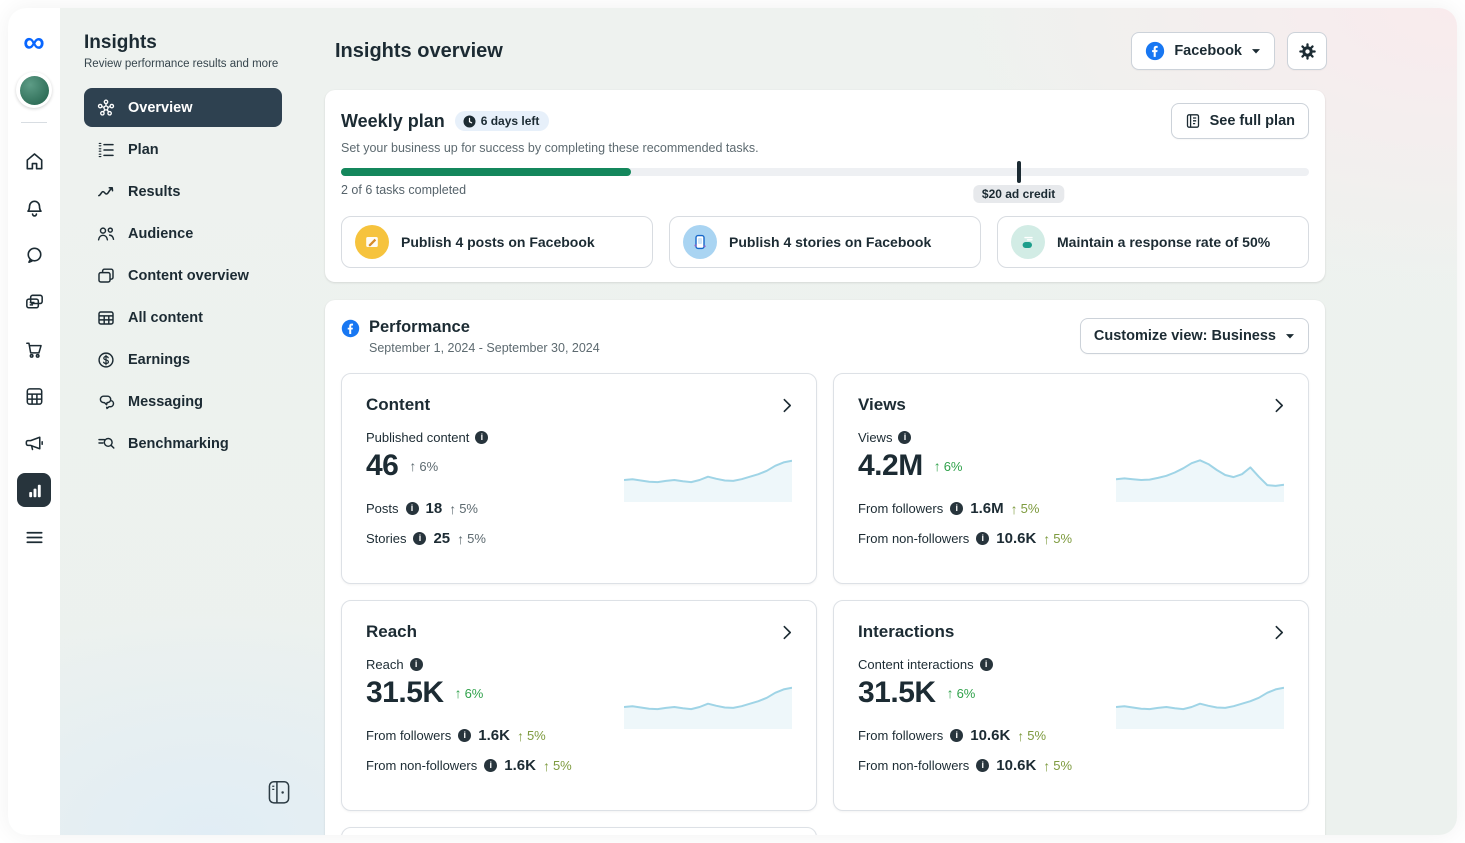 This screenshot has width=1465, height=843. I want to click on customize-view-button: Customize view: Business, so click(1194, 336).